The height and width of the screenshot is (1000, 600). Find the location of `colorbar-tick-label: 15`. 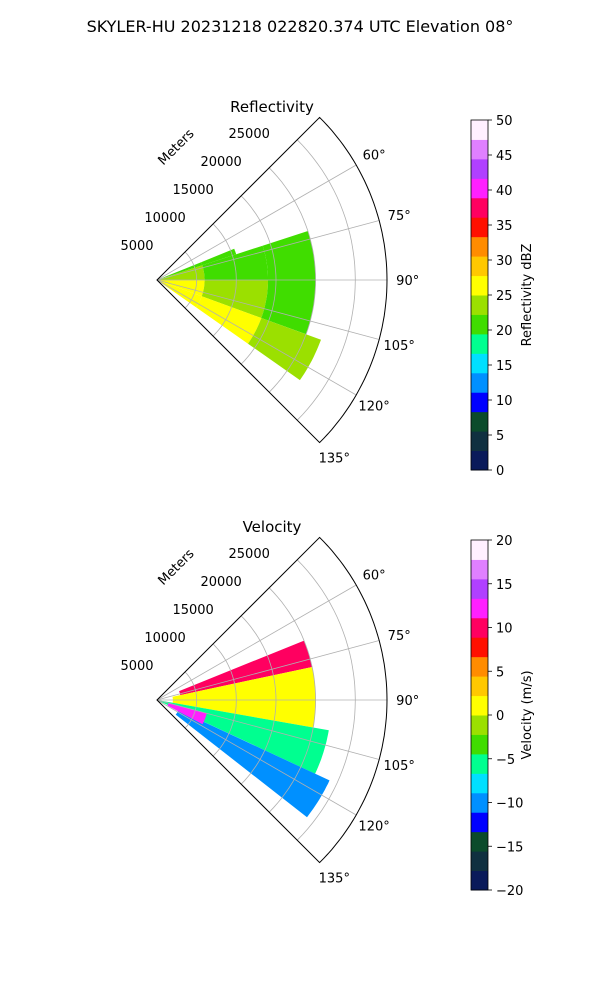

colorbar-tick-label: 15 is located at coordinates (504, 585).